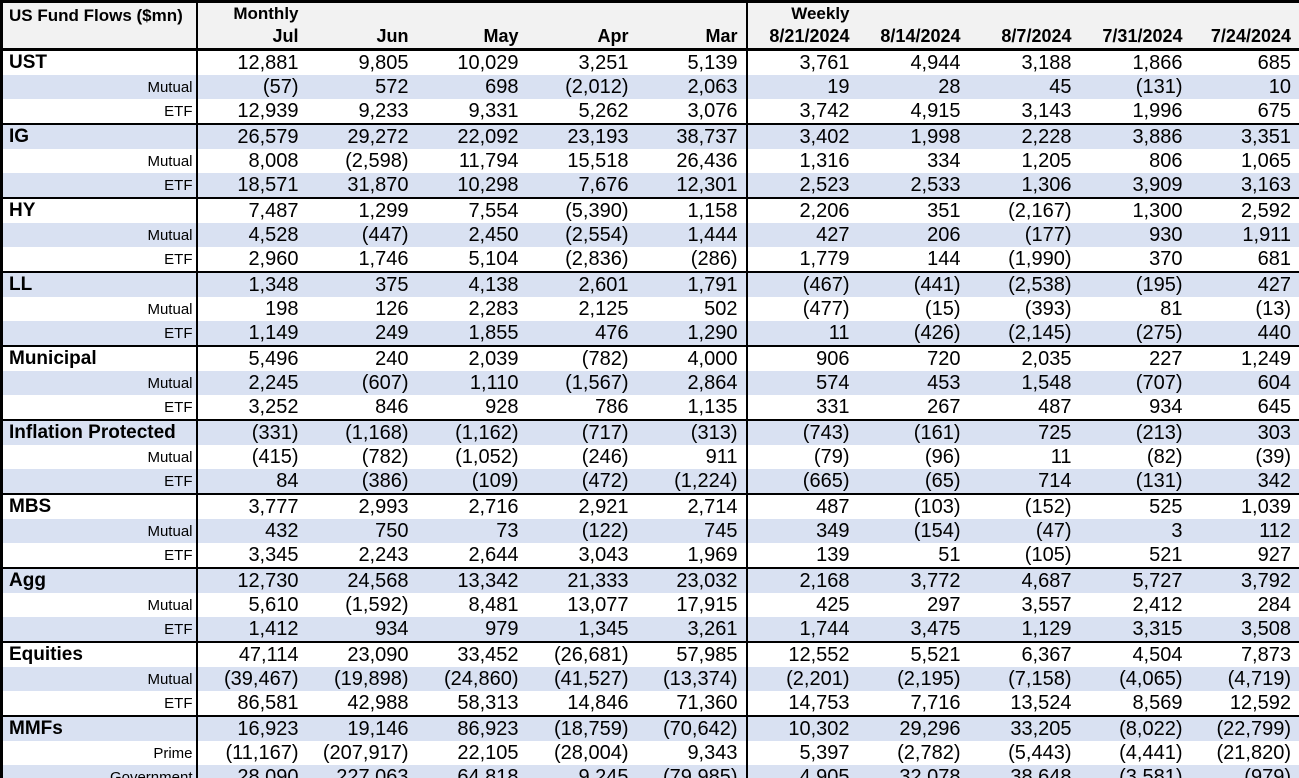 The height and width of the screenshot is (778, 1299). I want to click on value-cell: 572, so click(361, 87).